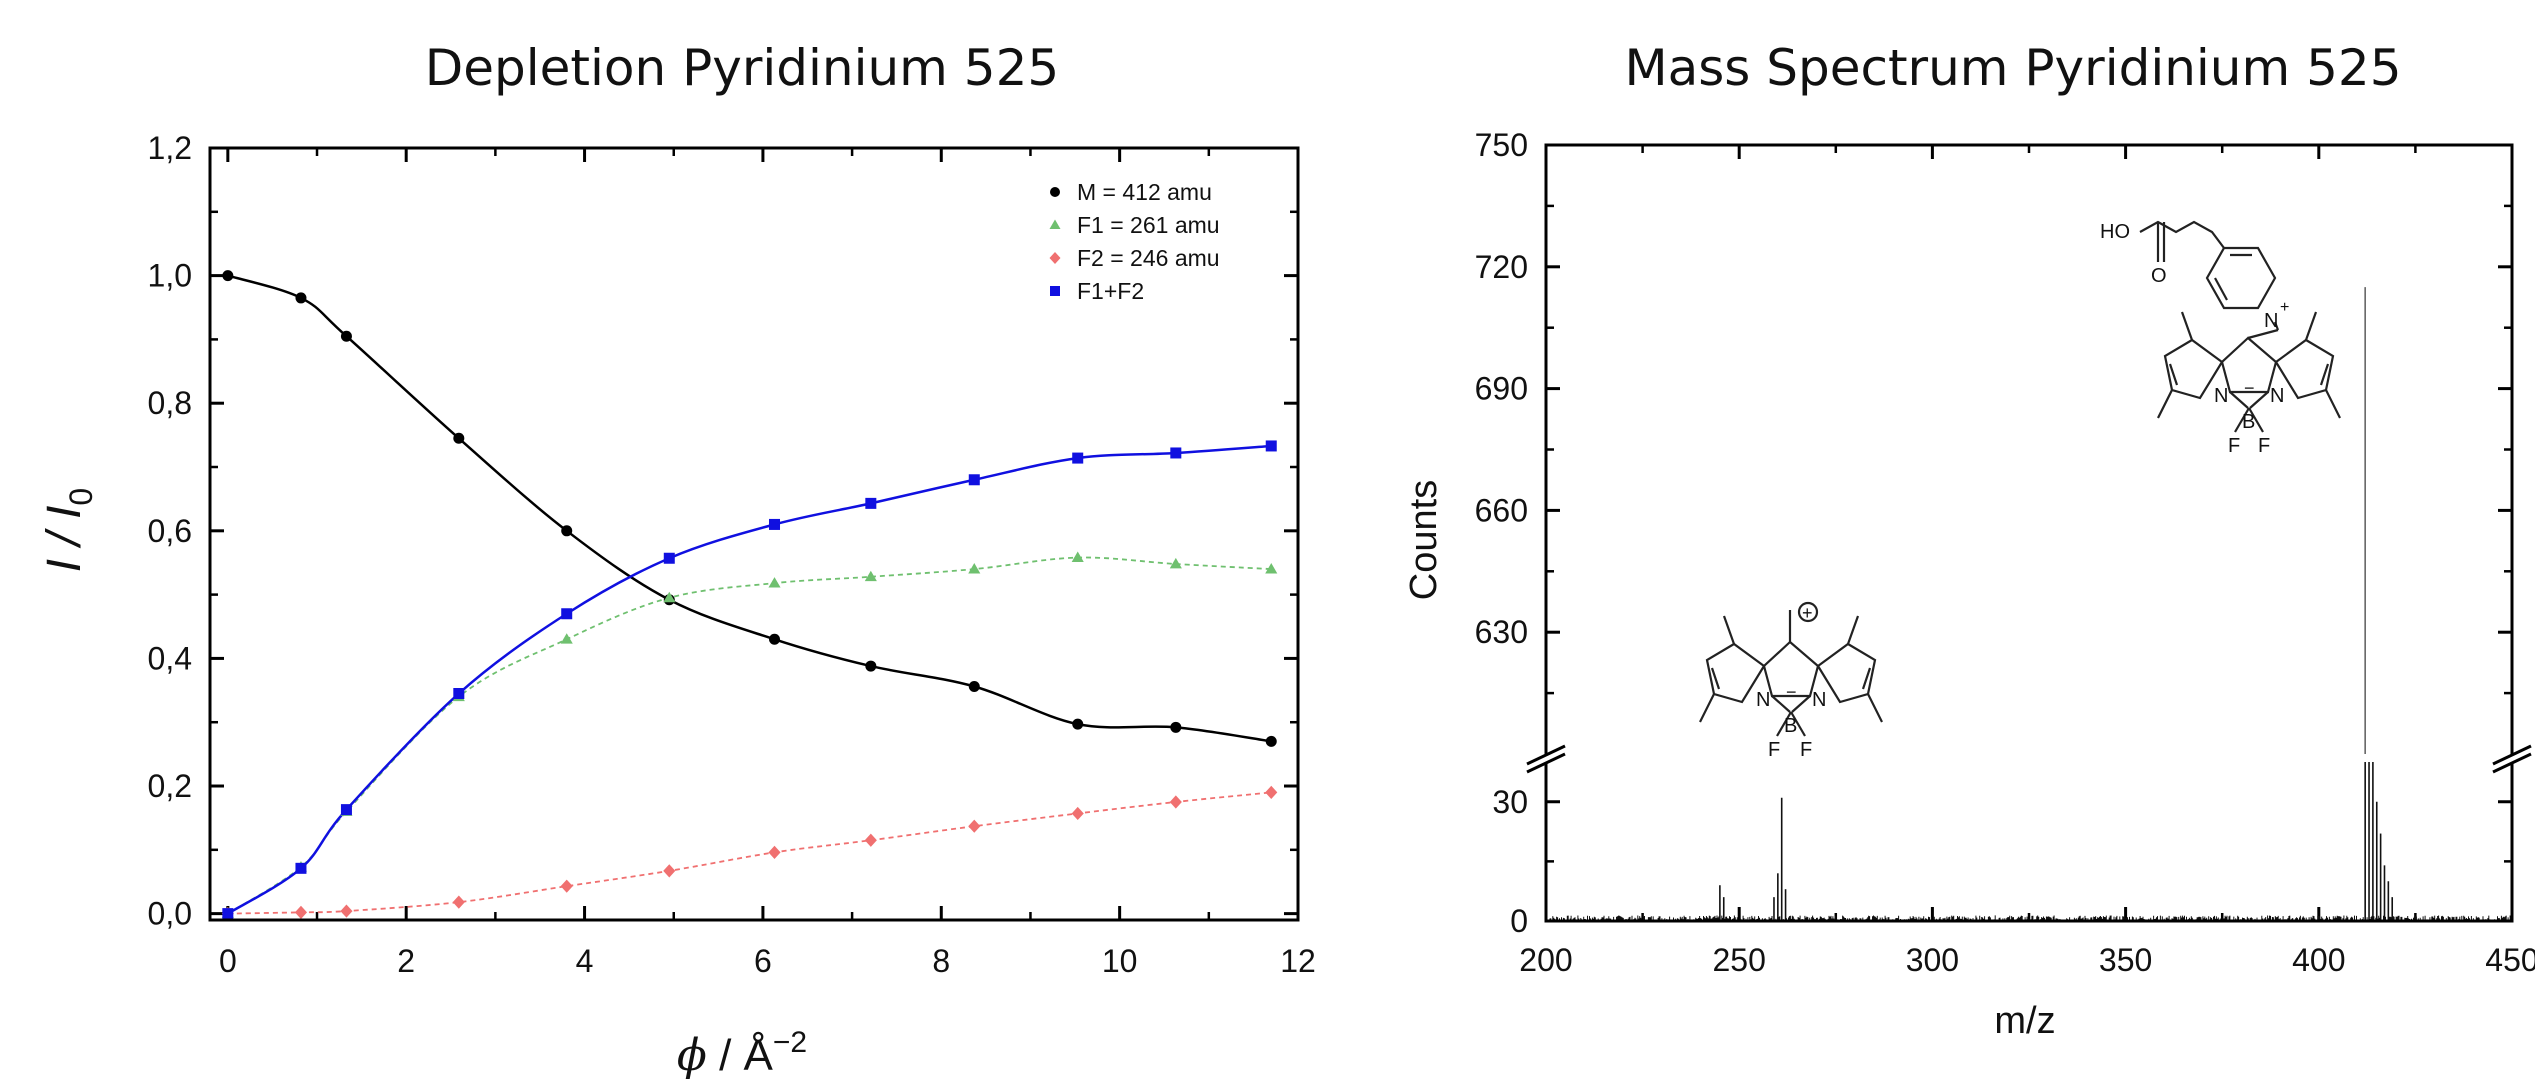 The width and height of the screenshot is (2535, 1087). Describe the element at coordinates (170, 658) in the screenshot. I see `y-tick-label: 0,4` at that location.